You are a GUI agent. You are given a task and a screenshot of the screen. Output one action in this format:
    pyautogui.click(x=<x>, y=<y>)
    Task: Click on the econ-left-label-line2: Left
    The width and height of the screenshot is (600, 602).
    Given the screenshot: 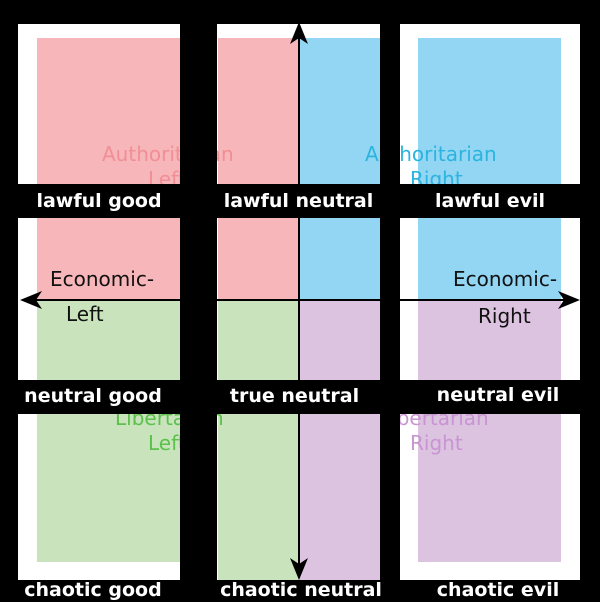 What is the action you would take?
    pyautogui.click(x=85, y=314)
    